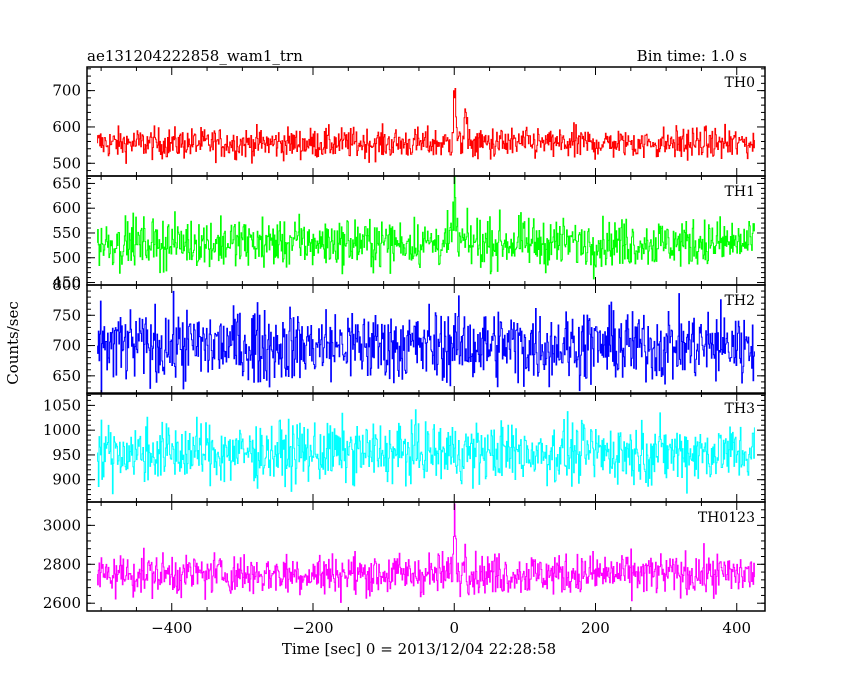 The width and height of the screenshot is (850, 680). I want to click on y-tick-label: 3000, so click(62, 525).